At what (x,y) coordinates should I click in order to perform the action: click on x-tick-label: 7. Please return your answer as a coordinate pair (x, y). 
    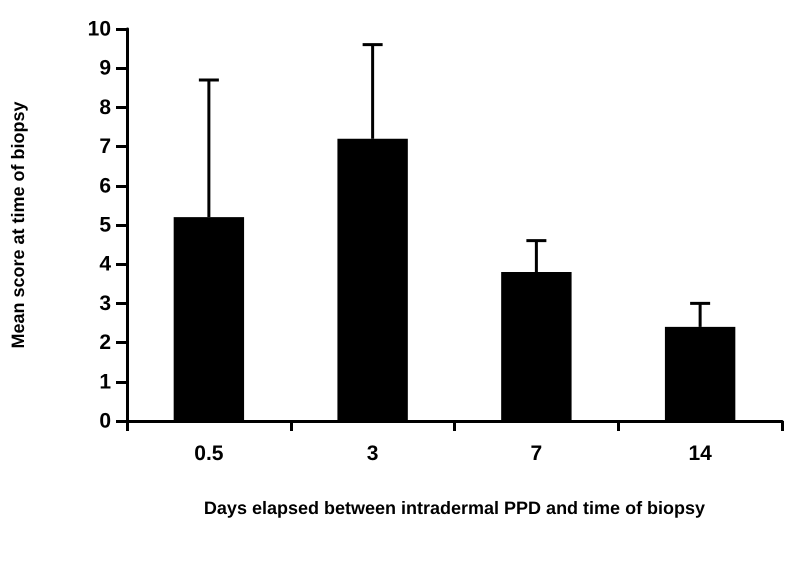
    Looking at the image, I should click on (536, 453).